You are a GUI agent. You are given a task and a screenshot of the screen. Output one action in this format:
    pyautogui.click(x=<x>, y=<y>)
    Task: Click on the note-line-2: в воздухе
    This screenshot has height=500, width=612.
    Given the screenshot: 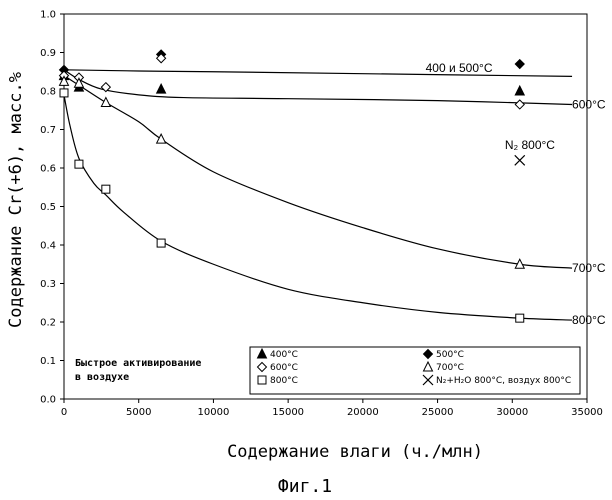 What is the action you would take?
    pyautogui.click(x=102, y=377)
    